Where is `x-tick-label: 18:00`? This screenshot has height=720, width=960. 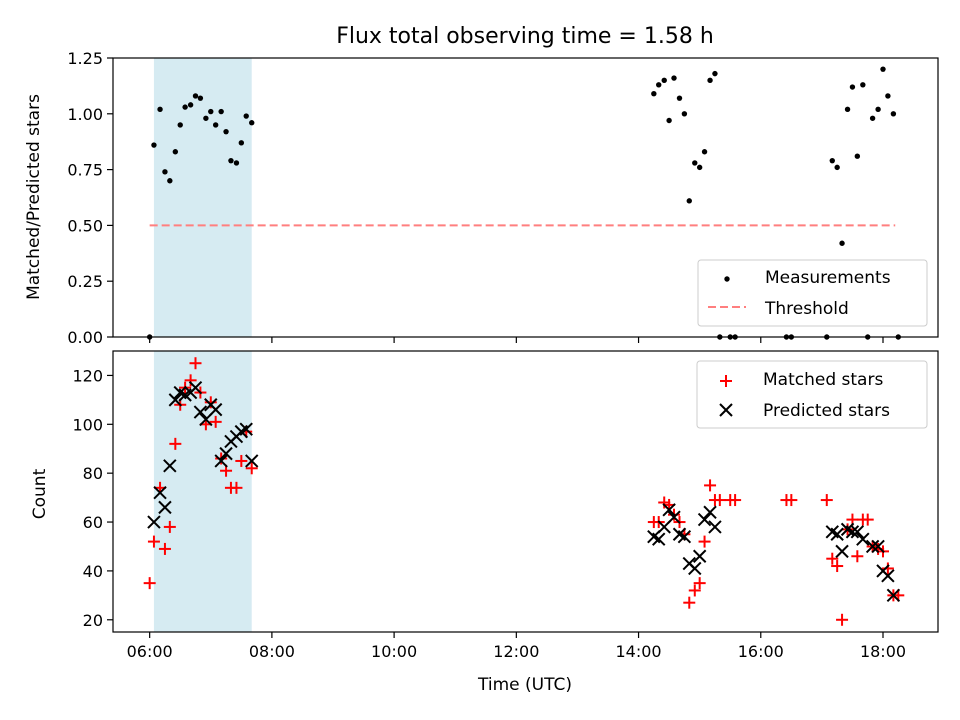 x-tick-label: 18:00 is located at coordinates (883, 651).